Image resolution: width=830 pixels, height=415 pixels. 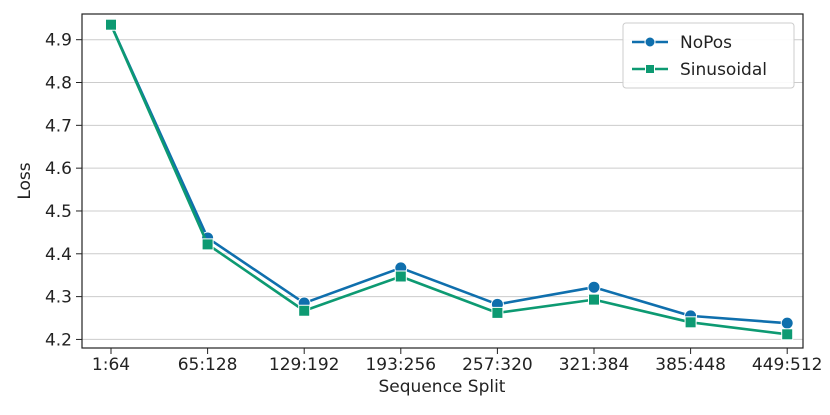 I want to click on legend-frame, so click(x=708, y=55).